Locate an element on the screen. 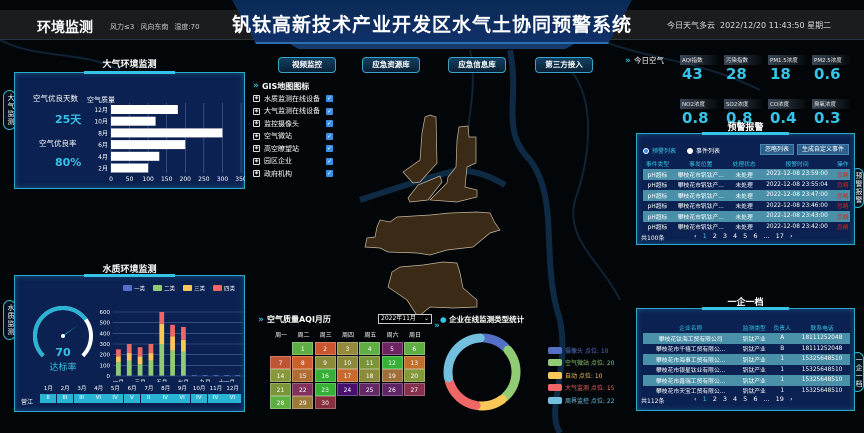 This screenshot has width=864, height=433. table-row: 攀枝花市天宝工贸有限公... 钒钛产业 1 15325648510 is located at coordinates (746, 391).